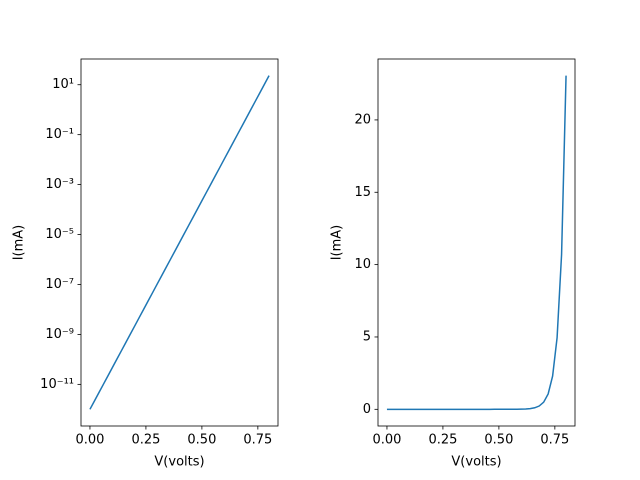 This screenshot has width=640, height=480. What do you see at coordinates (362, 119) in the screenshot?
I see `y-tick-label: 20` at bounding box center [362, 119].